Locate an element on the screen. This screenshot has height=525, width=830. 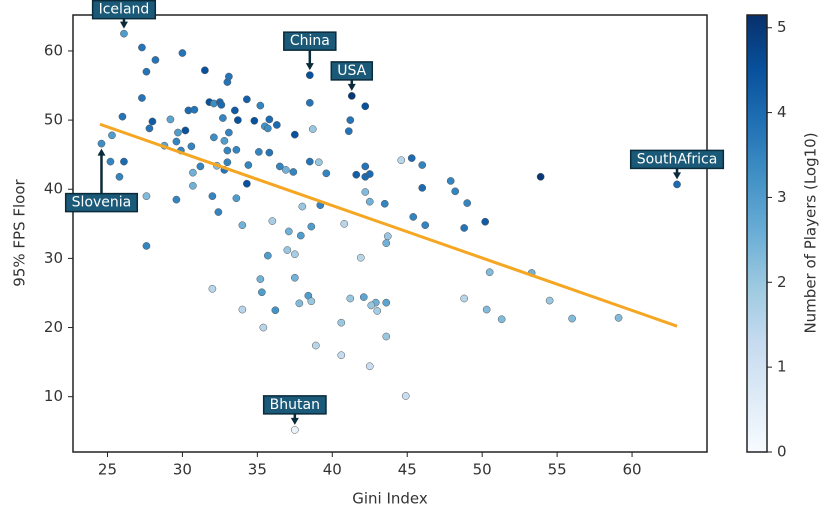
annotation-label: USA is located at coordinates (351, 71).